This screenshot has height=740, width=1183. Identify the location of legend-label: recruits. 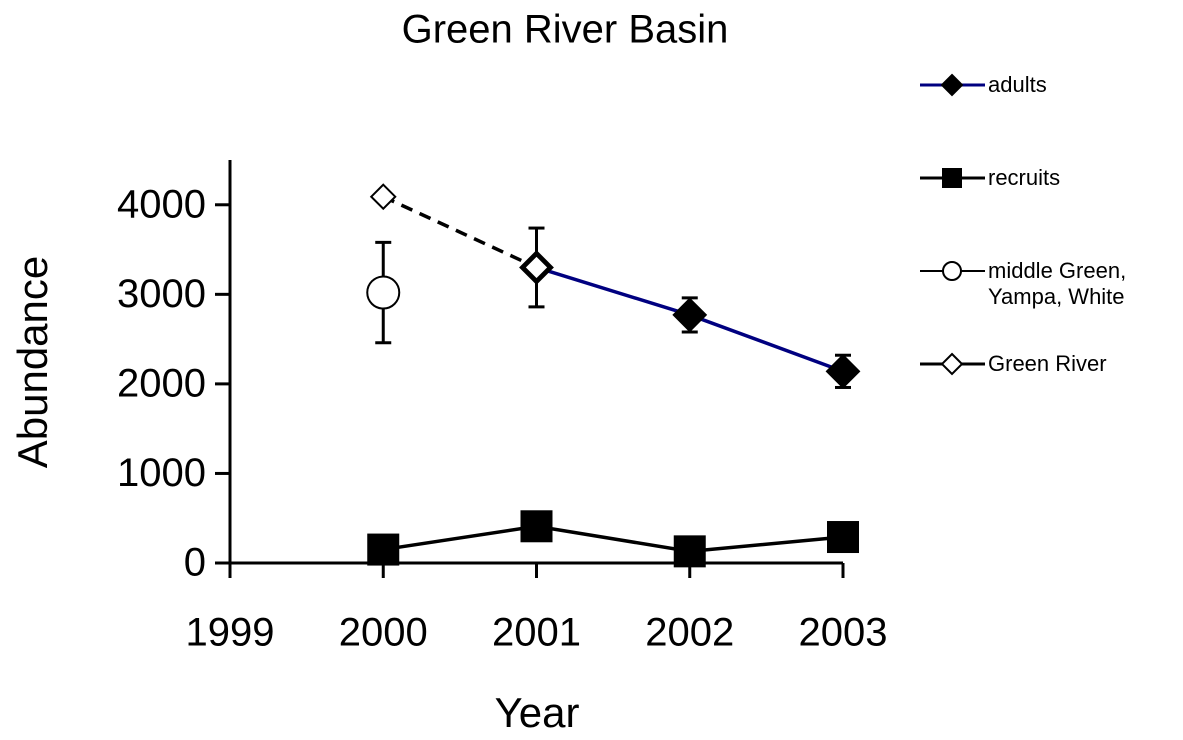
(1024, 177).